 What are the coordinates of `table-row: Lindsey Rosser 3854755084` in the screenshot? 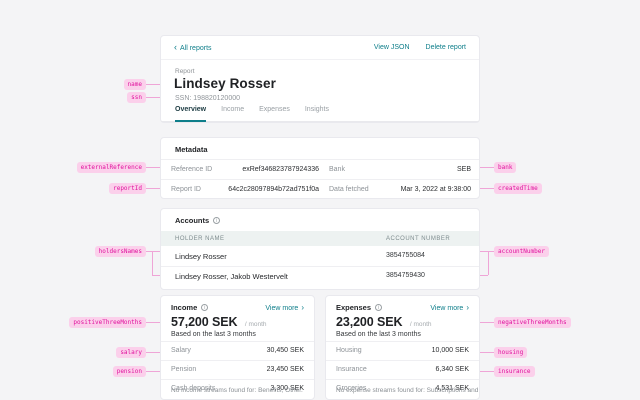 It's located at (320, 256).